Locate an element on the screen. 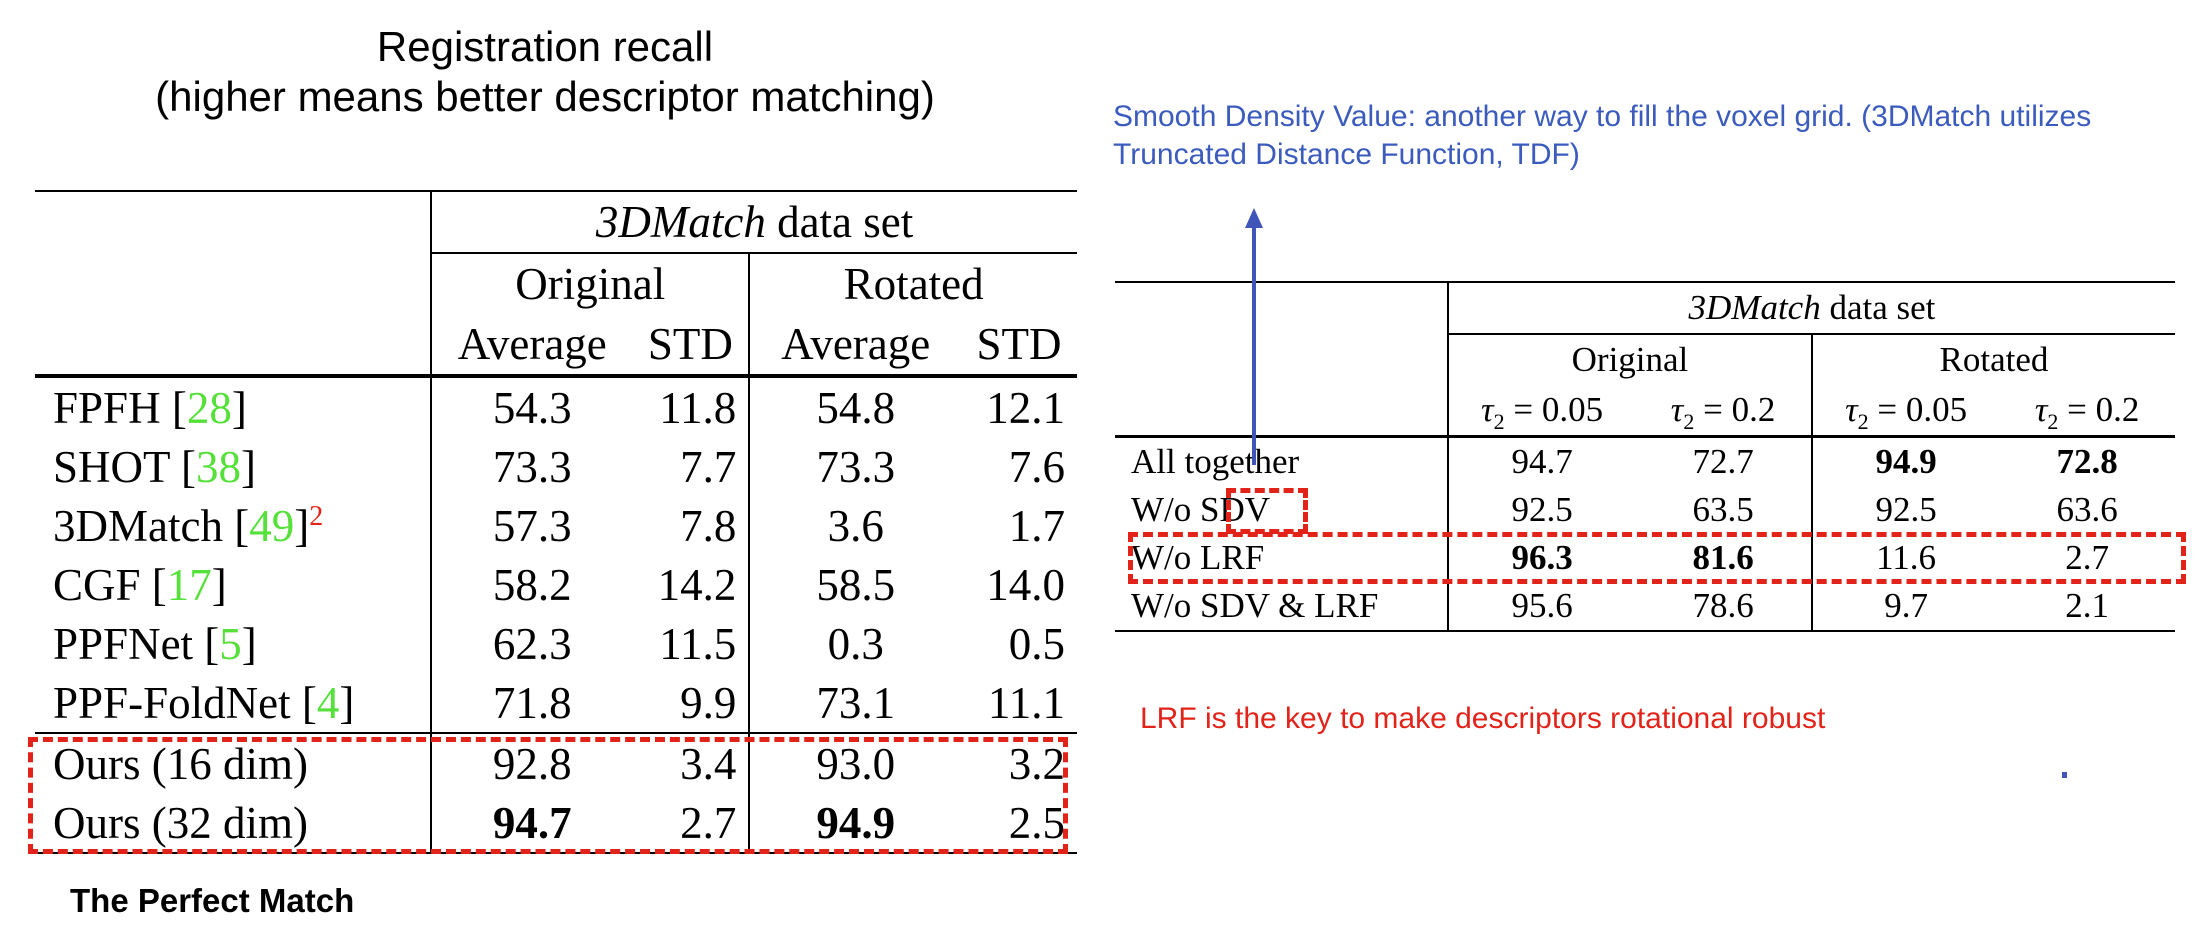 The width and height of the screenshot is (2203, 926). variant-name: W/o LRF is located at coordinates (1282, 558).